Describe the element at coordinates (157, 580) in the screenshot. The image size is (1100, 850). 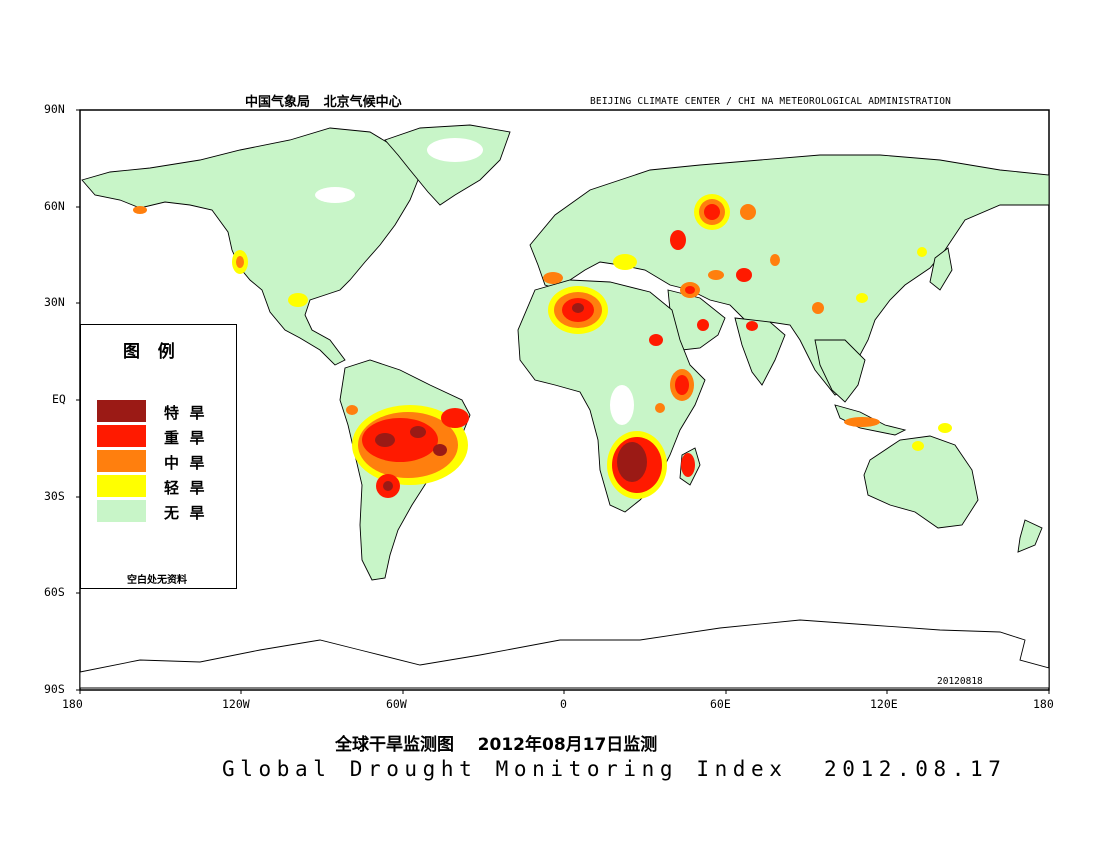
I see `legend-no-data-note: 空白处无资料` at that location.